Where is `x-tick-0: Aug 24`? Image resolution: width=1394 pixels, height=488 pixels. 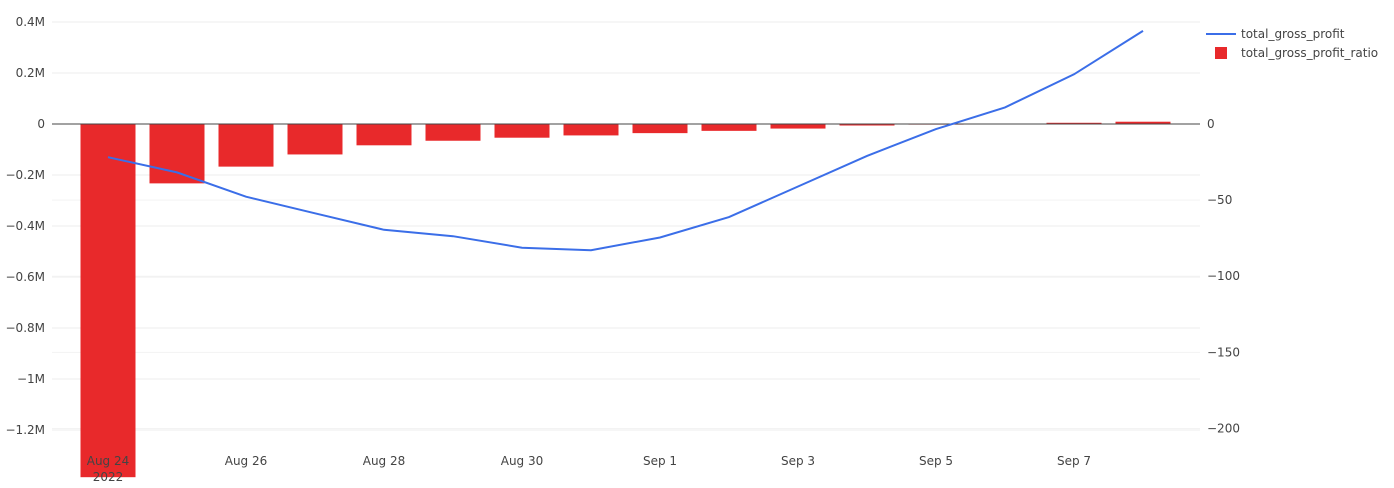
x-tick-0: Aug 24 is located at coordinates (108, 461).